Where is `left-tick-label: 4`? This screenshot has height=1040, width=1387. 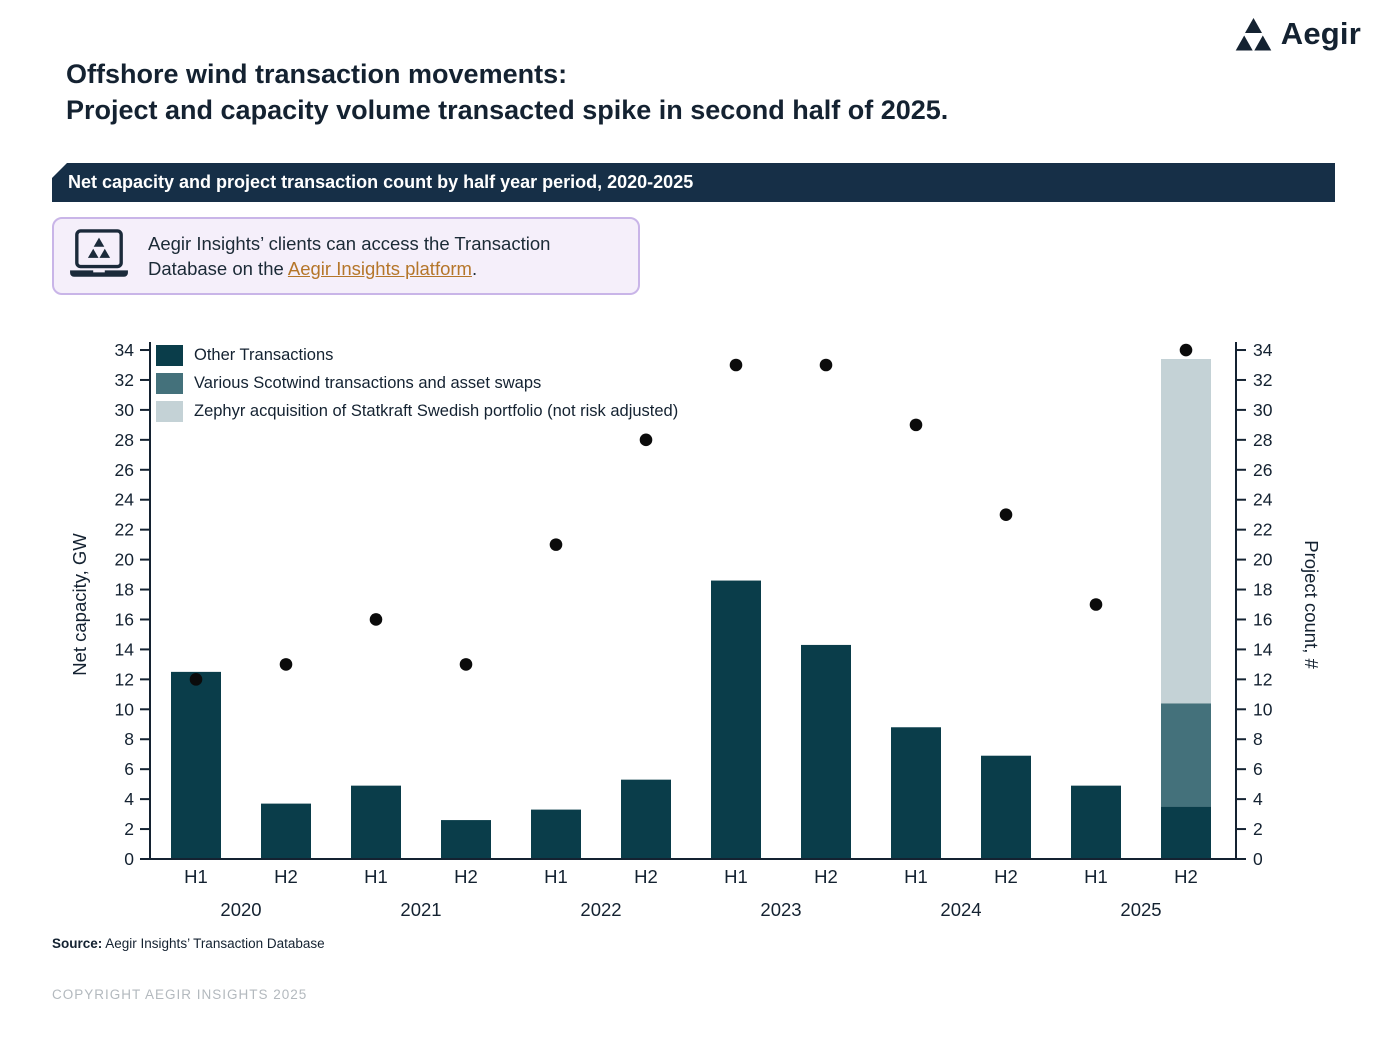
left-tick-label: 4 is located at coordinates (129, 799).